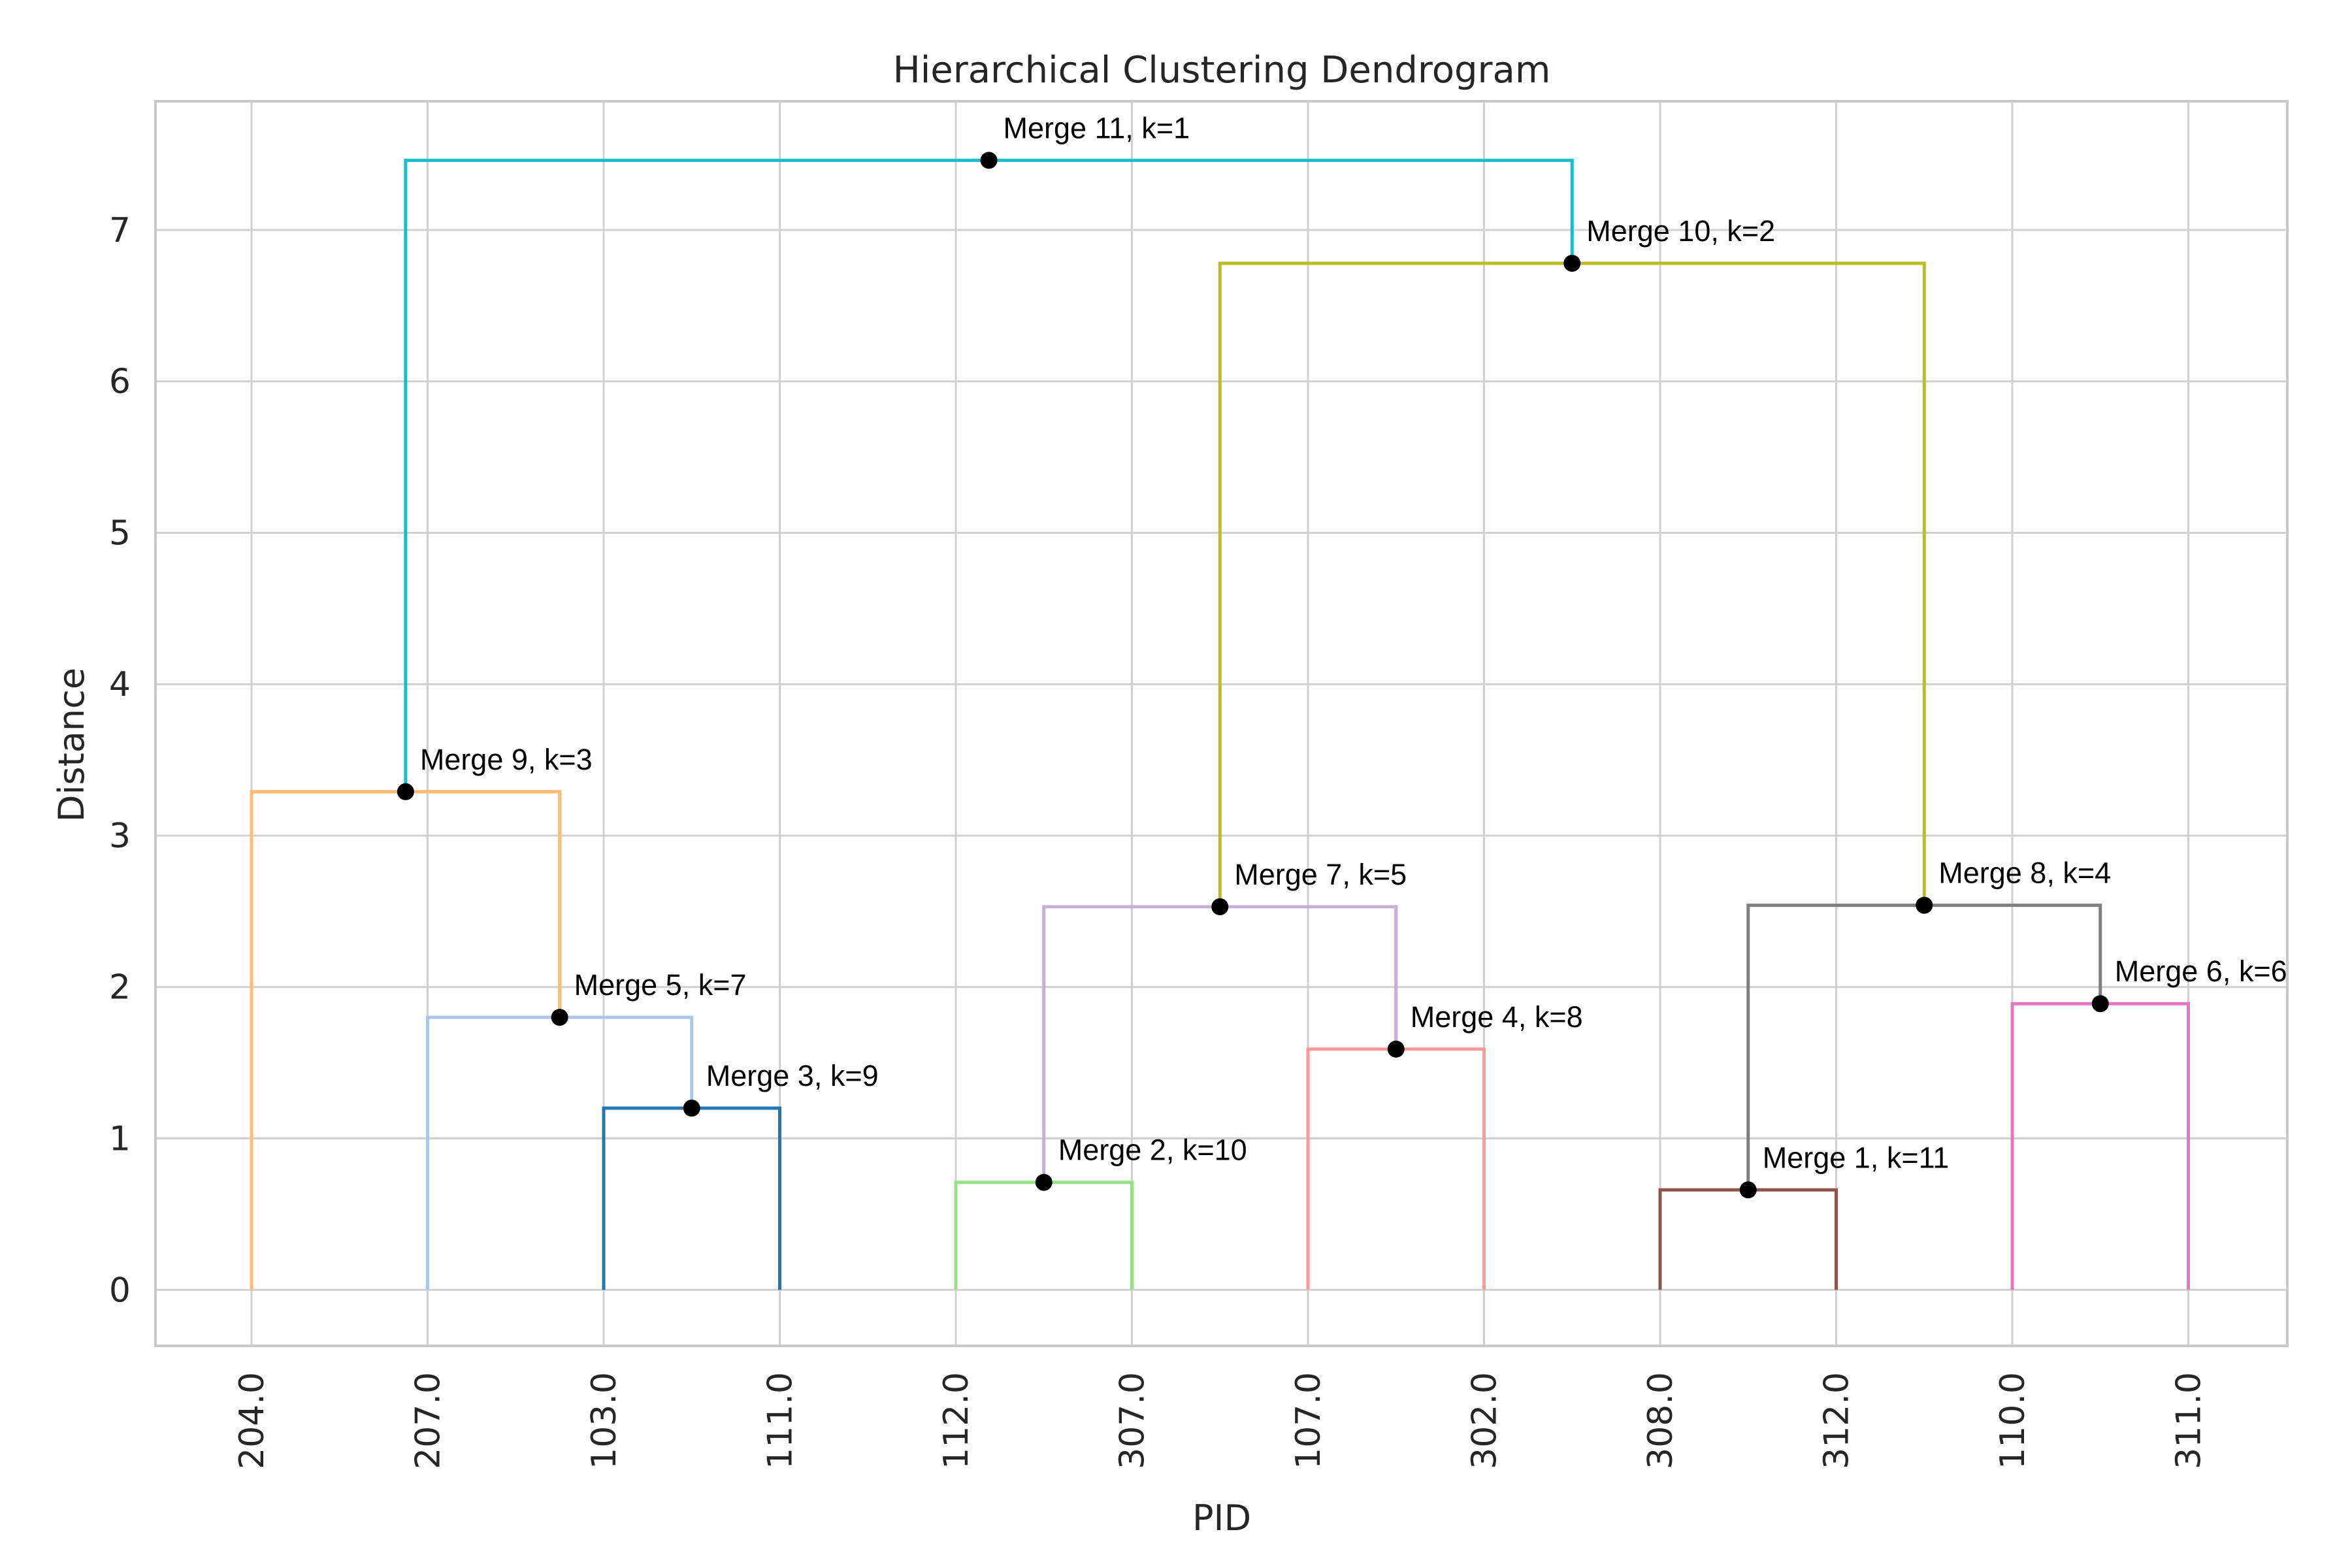 The width and height of the screenshot is (2352, 1568). I want to click on merge-annotation: Merge 8, k=4, so click(2024, 873).